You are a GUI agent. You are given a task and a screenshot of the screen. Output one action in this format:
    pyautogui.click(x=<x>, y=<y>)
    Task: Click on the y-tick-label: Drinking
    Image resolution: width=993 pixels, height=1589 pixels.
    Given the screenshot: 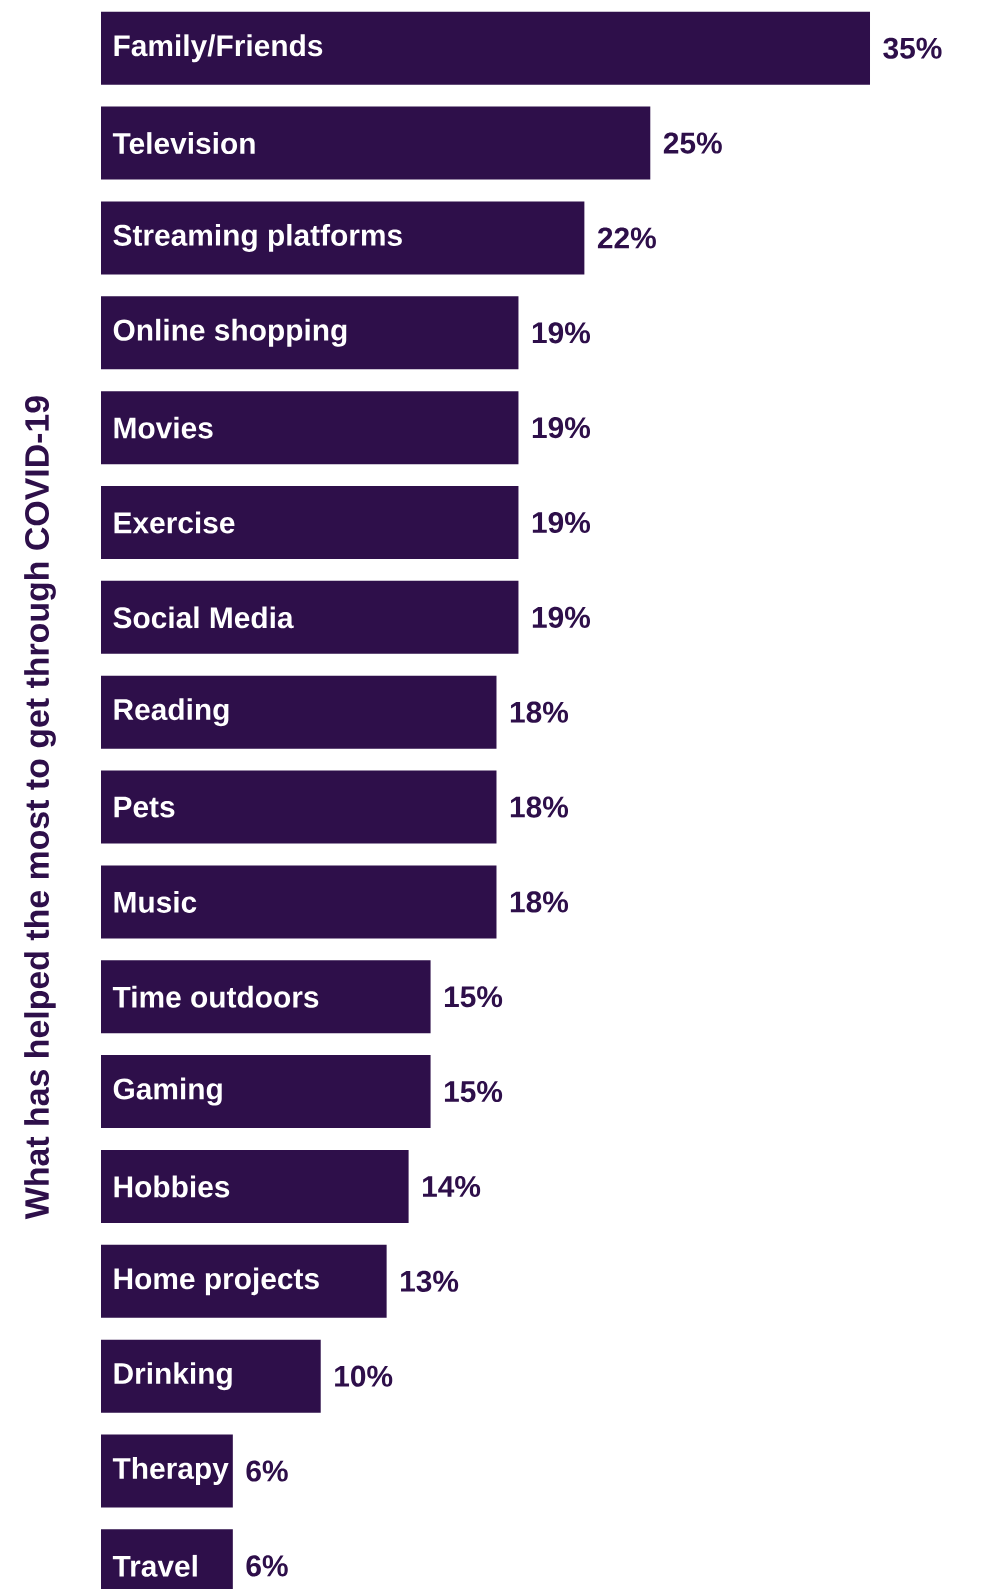 What is the action you would take?
    pyautogui.click(x=173, y=1376)
    